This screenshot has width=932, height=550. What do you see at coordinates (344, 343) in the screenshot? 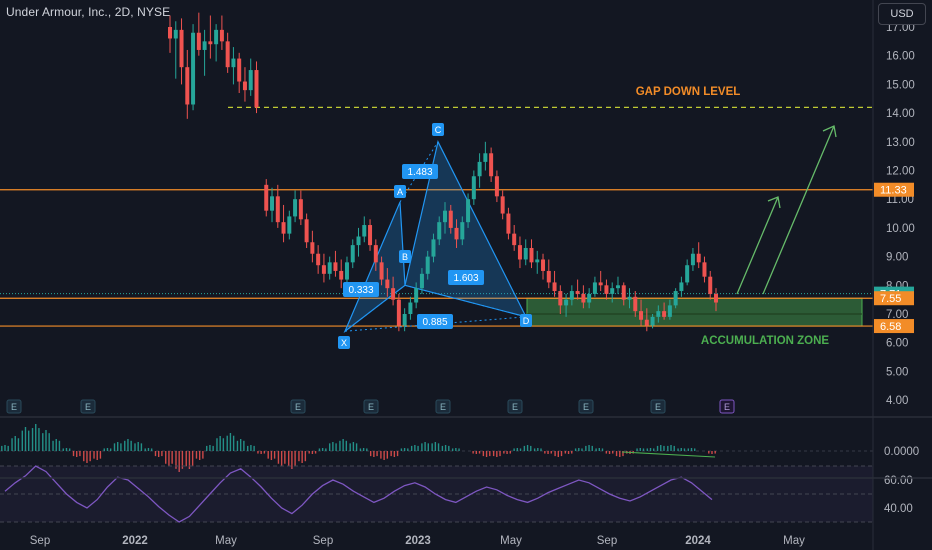
I see `pattern-point-label: X` at bounding box center [344, 343].